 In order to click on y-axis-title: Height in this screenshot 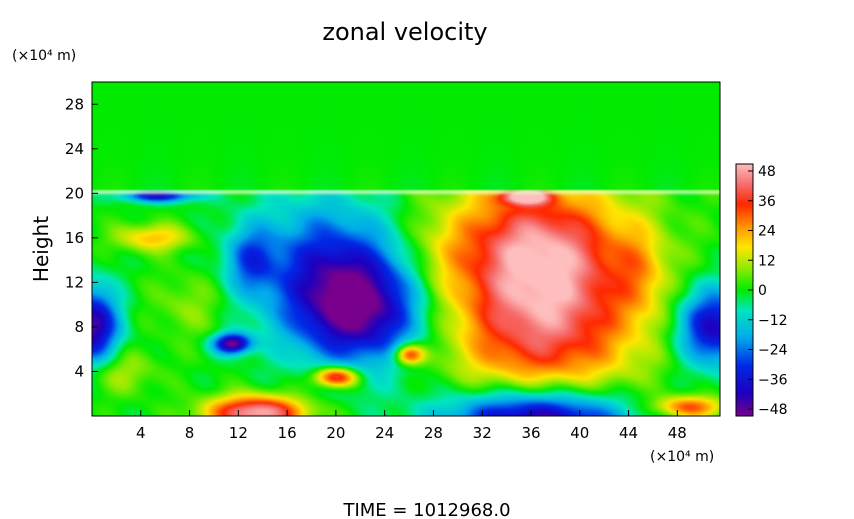, I will do `click(41, 249)`.